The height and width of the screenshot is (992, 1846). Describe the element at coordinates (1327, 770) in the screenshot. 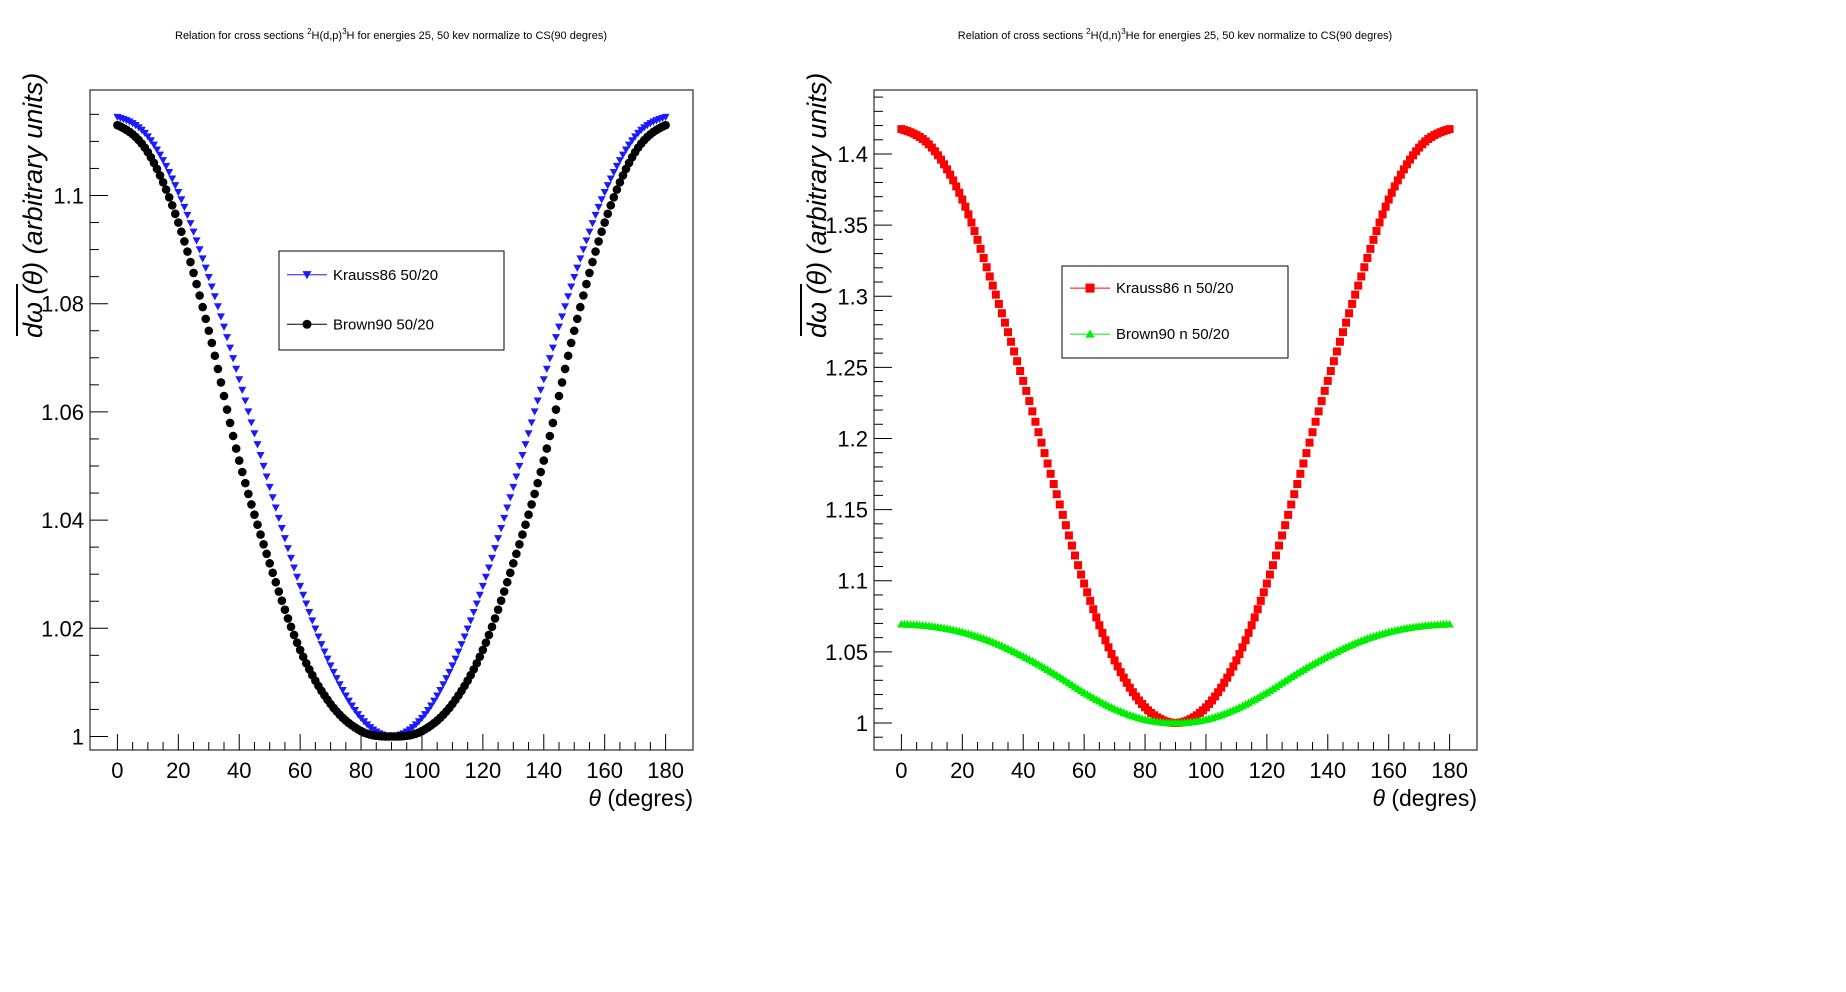

I see `x-tick-label: 140` at that location.